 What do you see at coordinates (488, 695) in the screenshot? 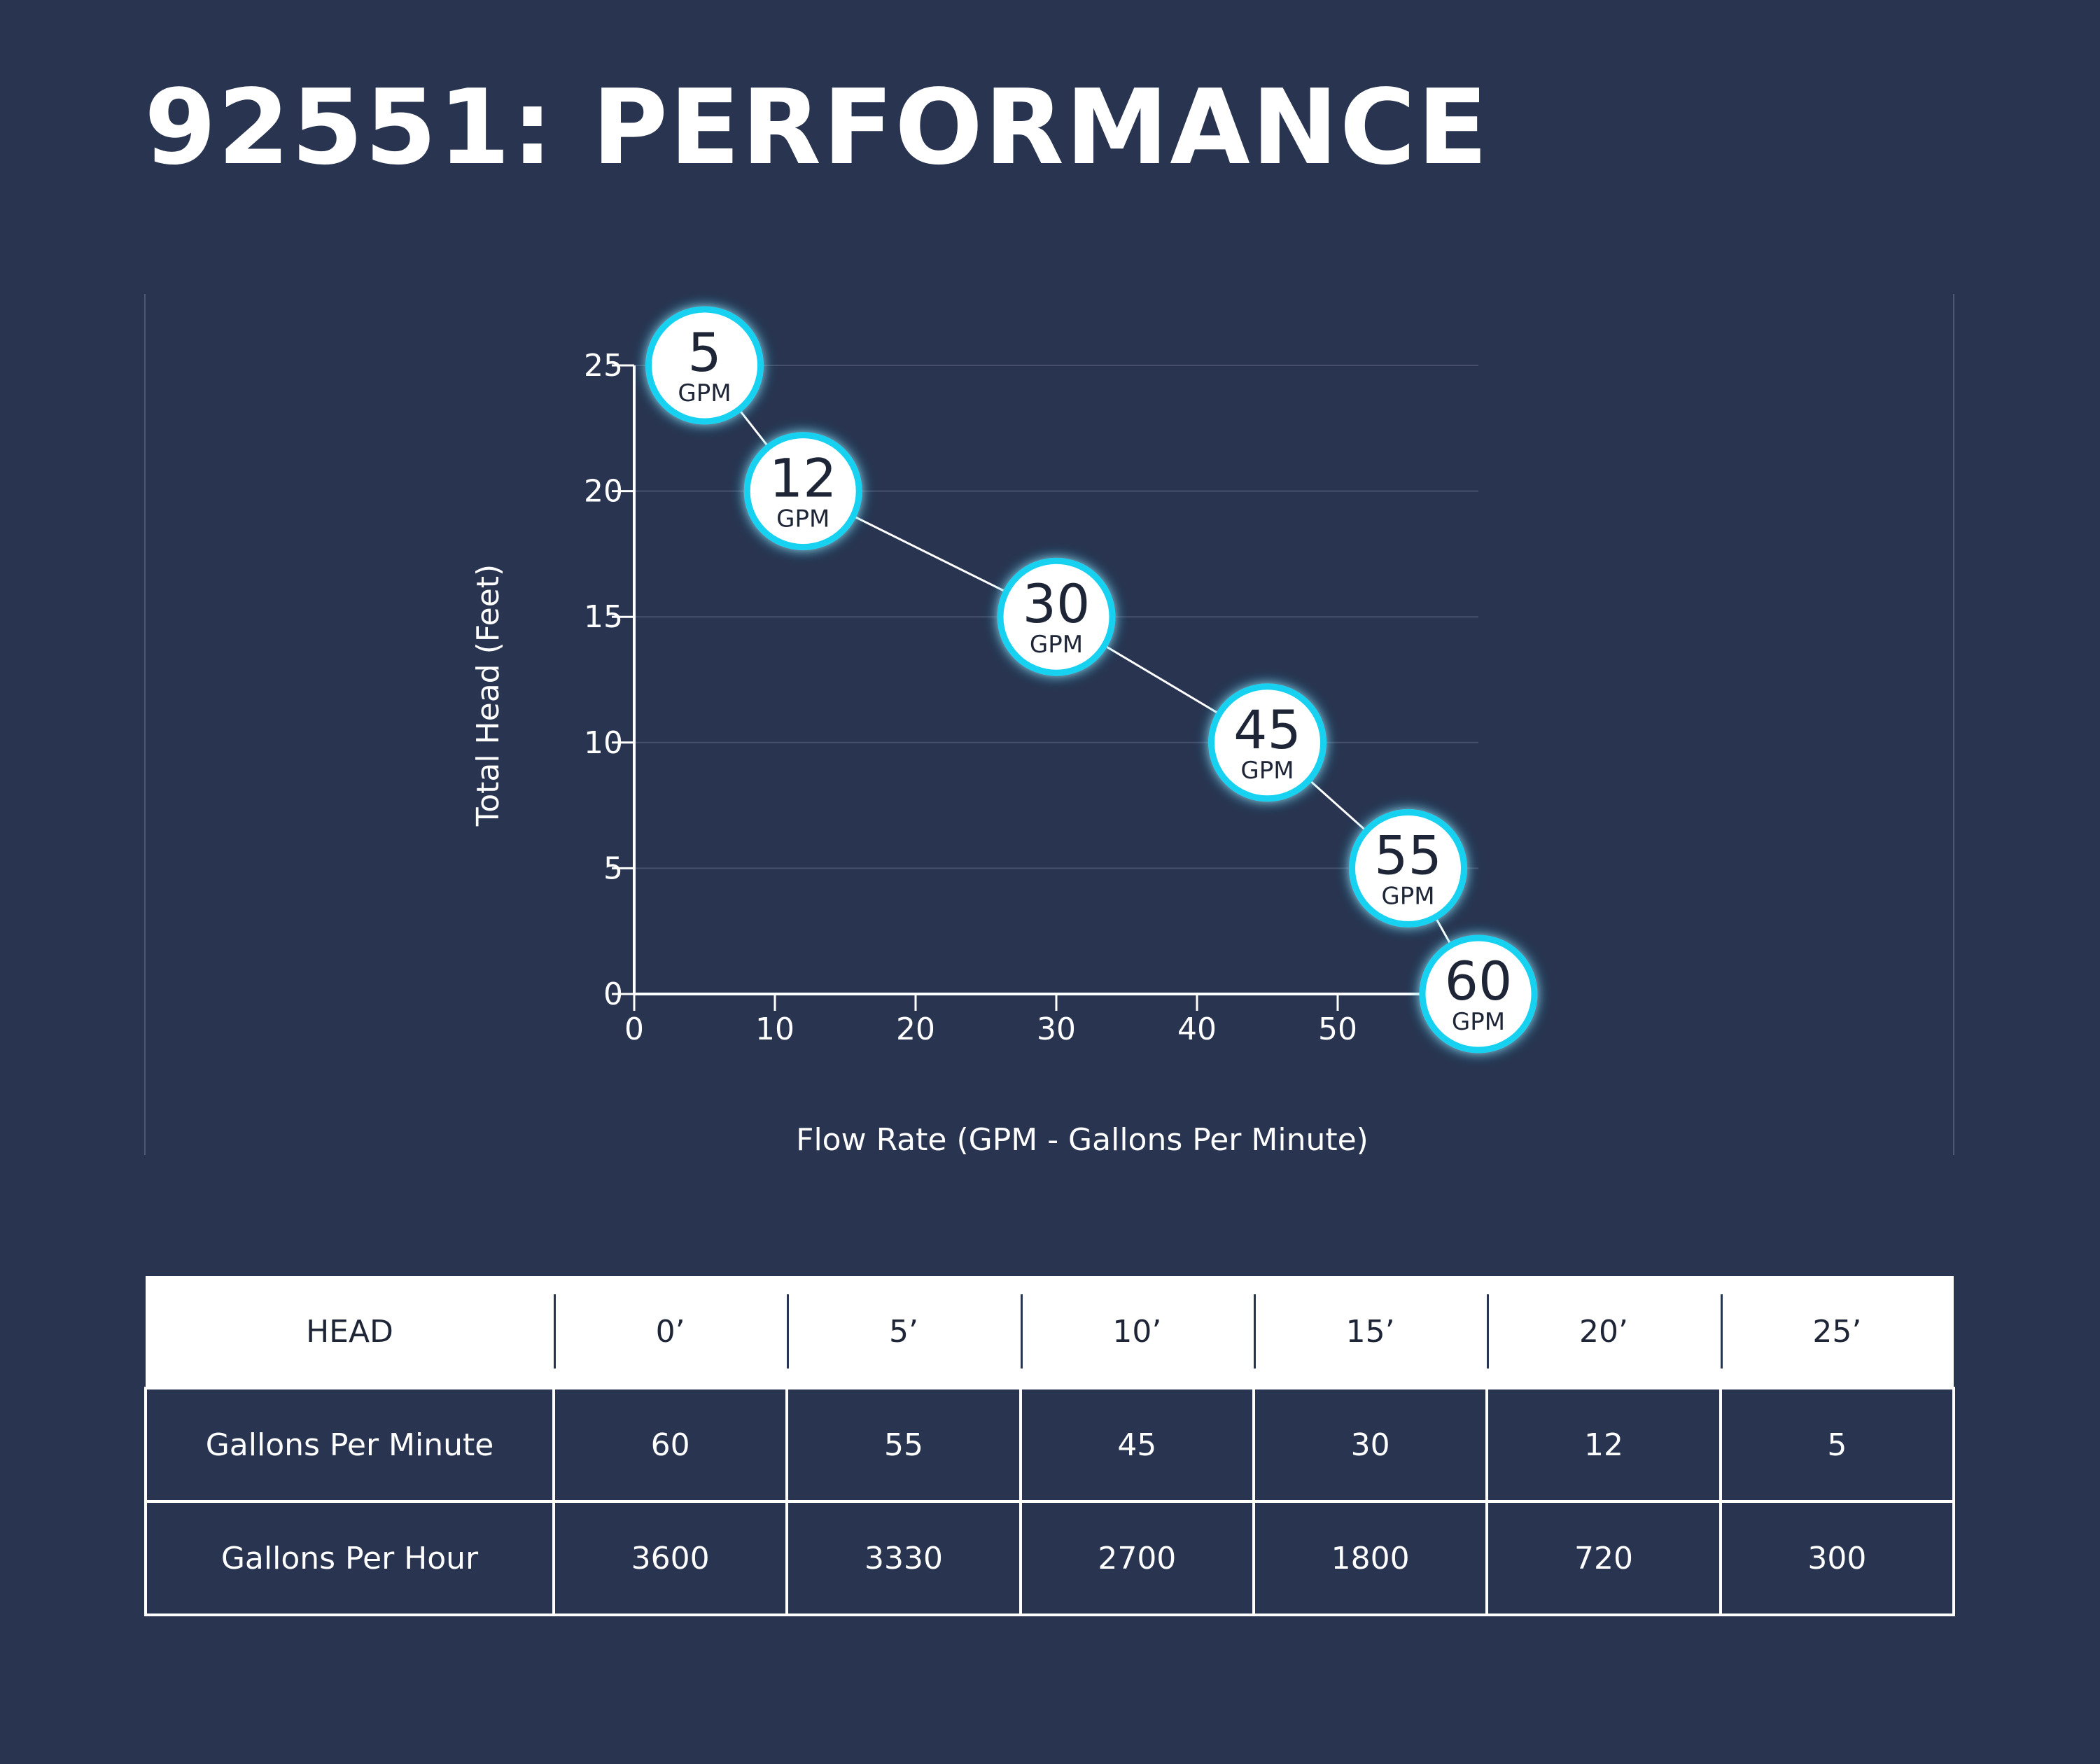
I see `y-axis-label: Total Head (Feet)` at bounding box center [488, 695].